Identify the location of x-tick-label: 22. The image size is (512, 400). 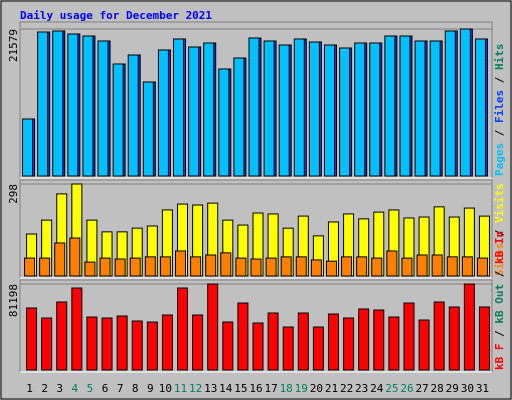
(346, 388).